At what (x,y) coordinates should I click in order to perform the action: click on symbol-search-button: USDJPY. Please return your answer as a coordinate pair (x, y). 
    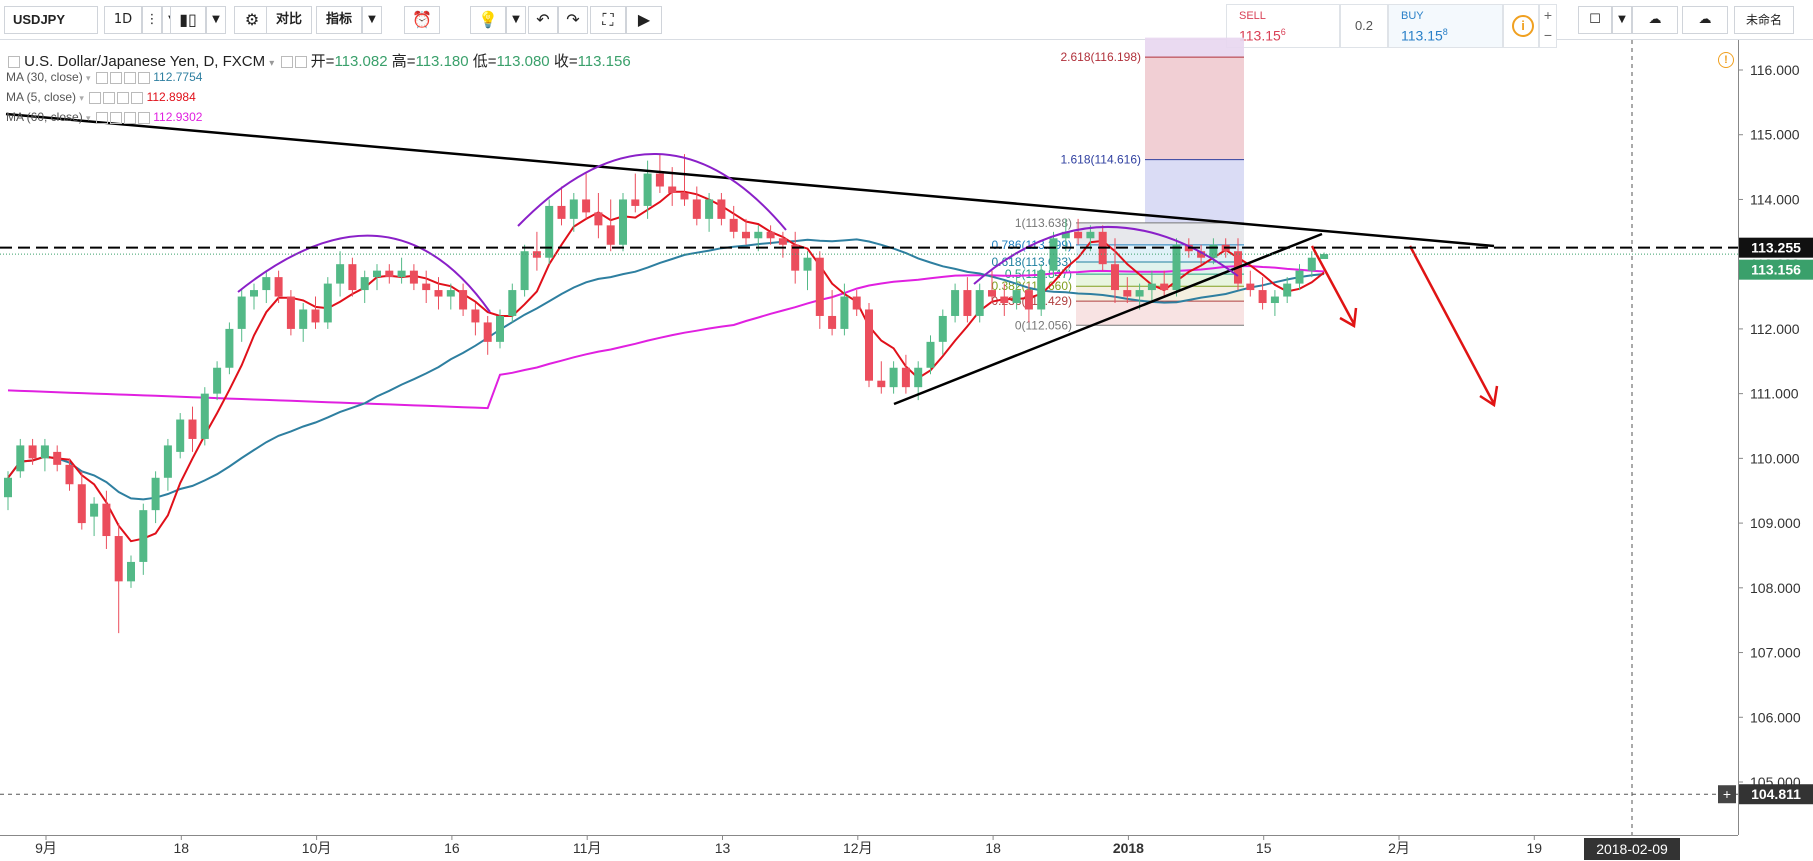
    Looking at the image, I should click on (51, 20).